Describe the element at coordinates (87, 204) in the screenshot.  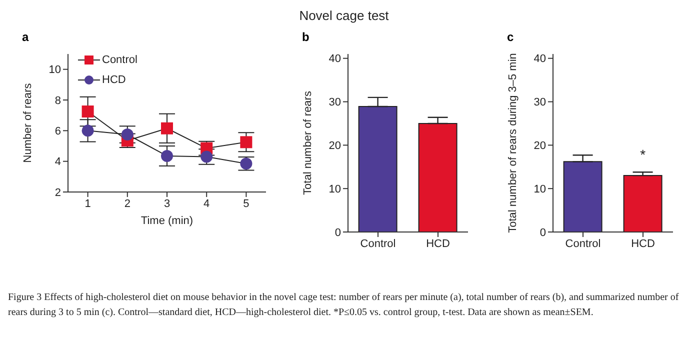
I see `x-tick-label: 1` at that location.